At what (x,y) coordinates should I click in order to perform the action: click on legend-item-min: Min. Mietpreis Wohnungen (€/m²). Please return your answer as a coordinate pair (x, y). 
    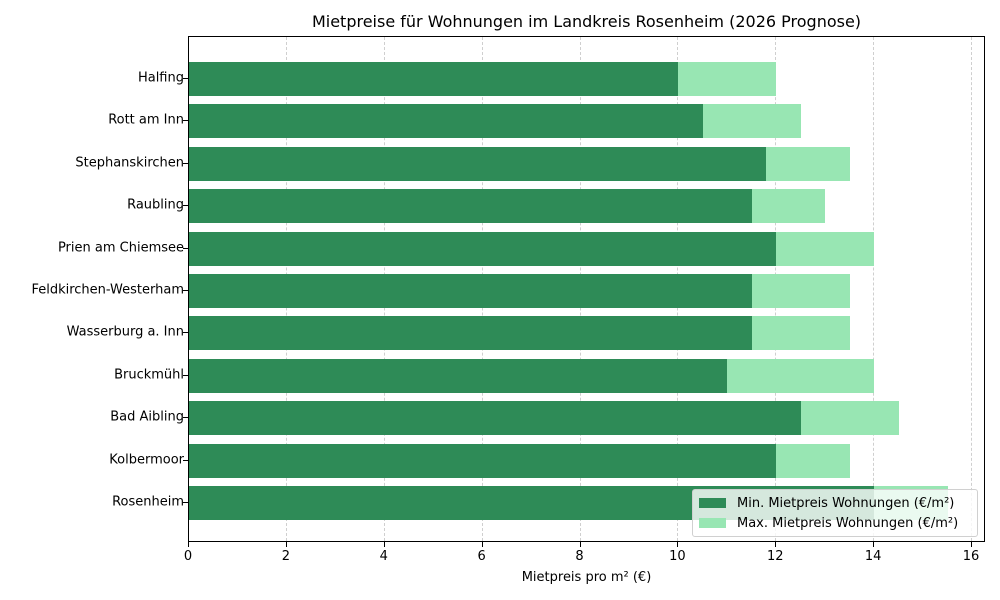
    Looking at the image, I should click on (826, 503).